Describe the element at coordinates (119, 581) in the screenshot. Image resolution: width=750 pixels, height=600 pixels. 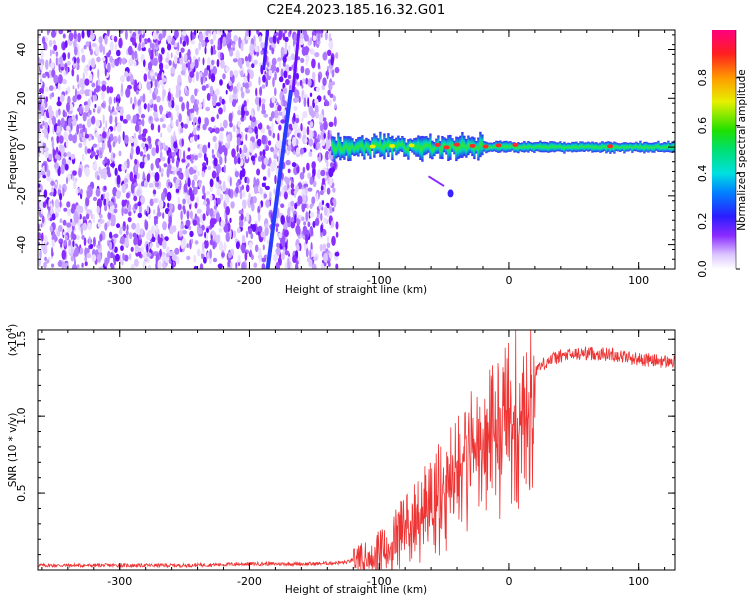
I see `x-tick-label: -300` at that location.